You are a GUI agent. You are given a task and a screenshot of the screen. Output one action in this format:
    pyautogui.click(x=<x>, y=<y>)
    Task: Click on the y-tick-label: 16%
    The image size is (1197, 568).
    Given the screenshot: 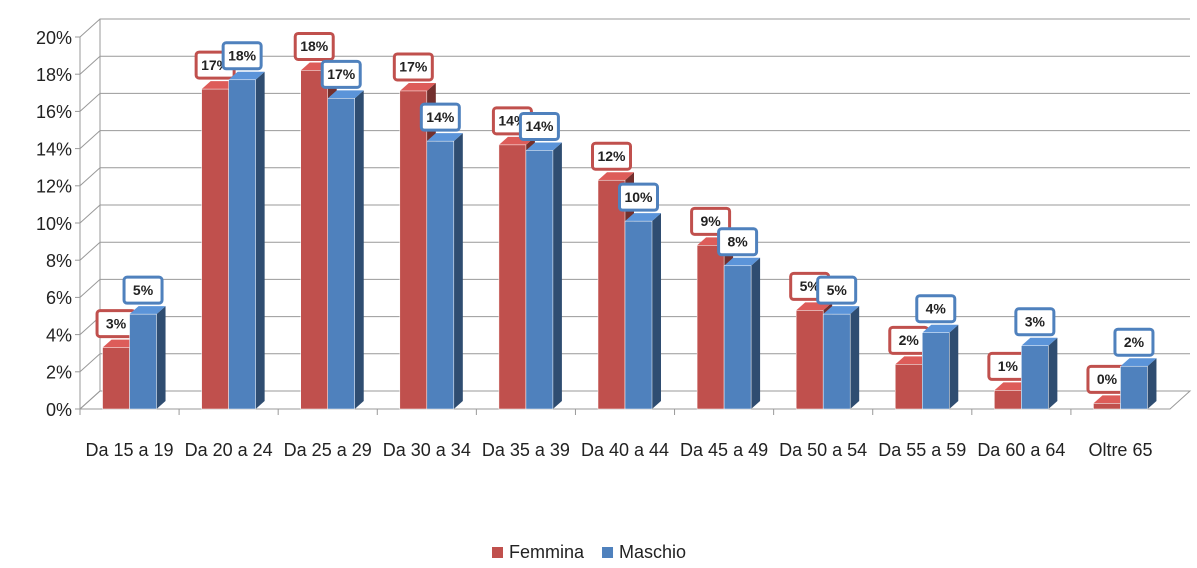 What is the action you would take?
    pyautogui.click(x=54, y=112)
    